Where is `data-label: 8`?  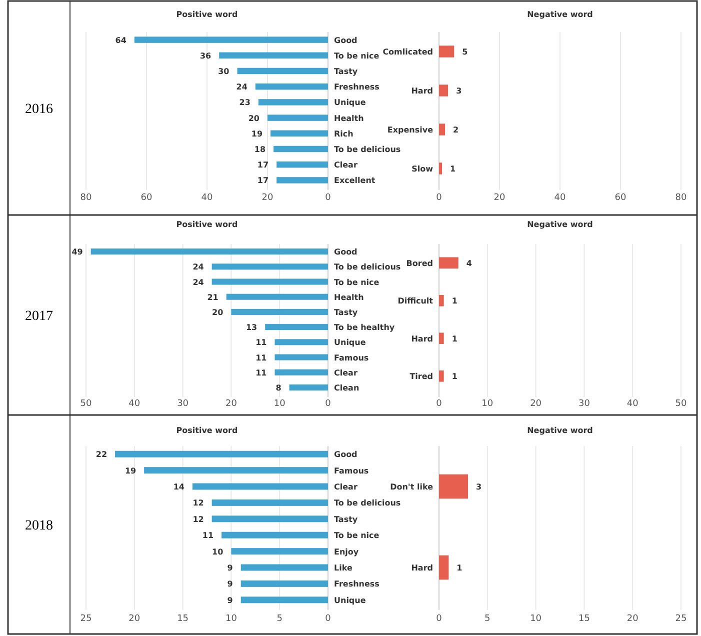 data-label: 8 is located at coordinates (279, 387).